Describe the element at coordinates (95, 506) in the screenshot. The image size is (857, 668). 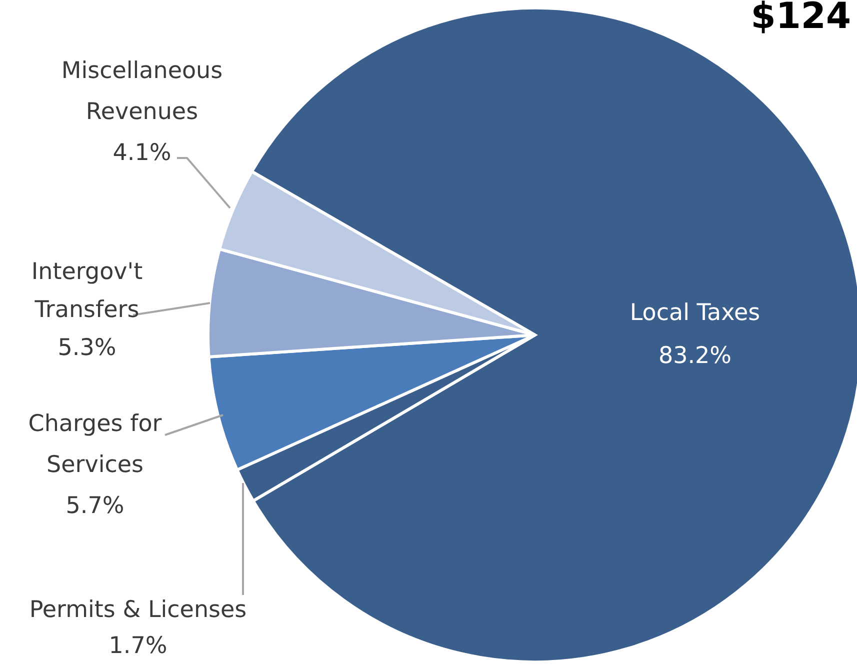
I see `data-label: 5.7%` at that location.